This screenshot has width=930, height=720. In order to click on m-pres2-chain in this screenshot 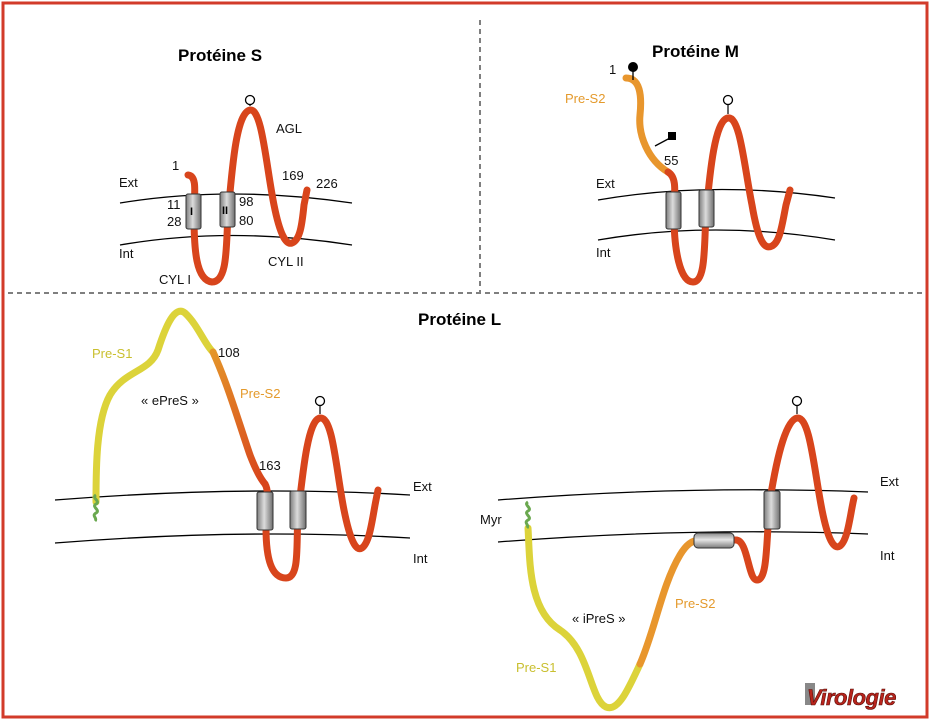, I will do `click(647, 125)`.